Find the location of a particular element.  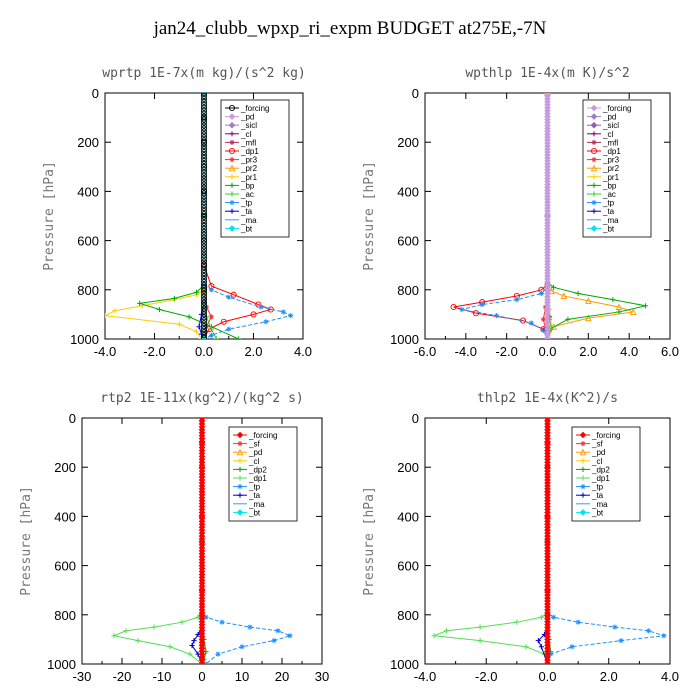

legend-label: _pd is located at coordinates (609, 117).